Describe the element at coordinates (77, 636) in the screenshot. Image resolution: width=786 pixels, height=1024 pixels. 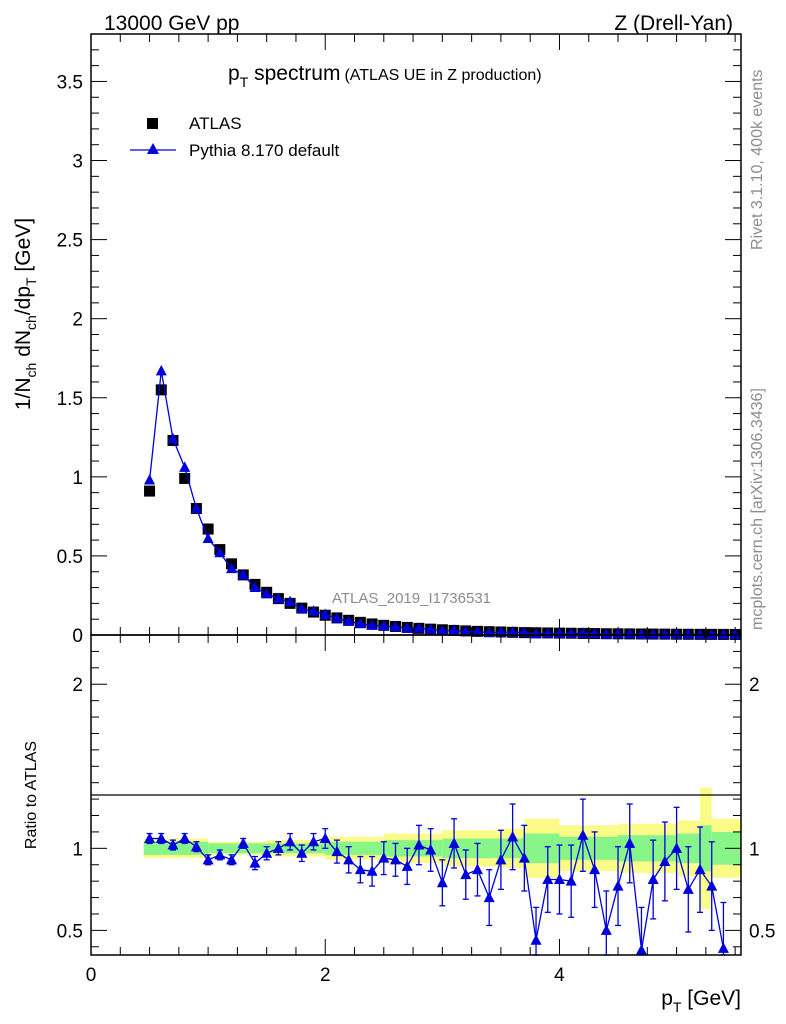
I see `main-y-tick-label: 0` at that location.